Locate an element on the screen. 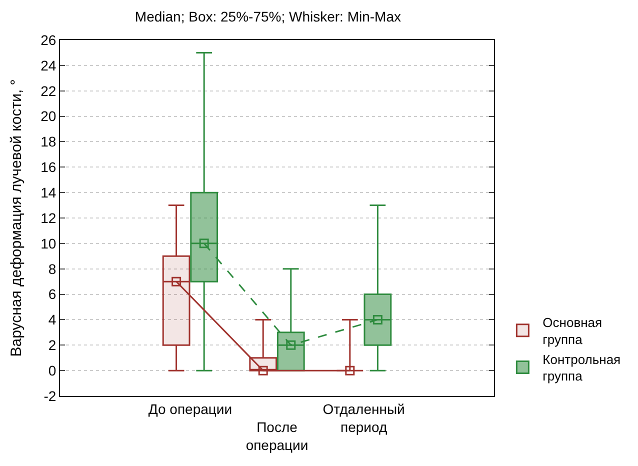 The width and height of the screenshot is (638, 466). y-tick-label: 6 is located at coordinates (52, 294).